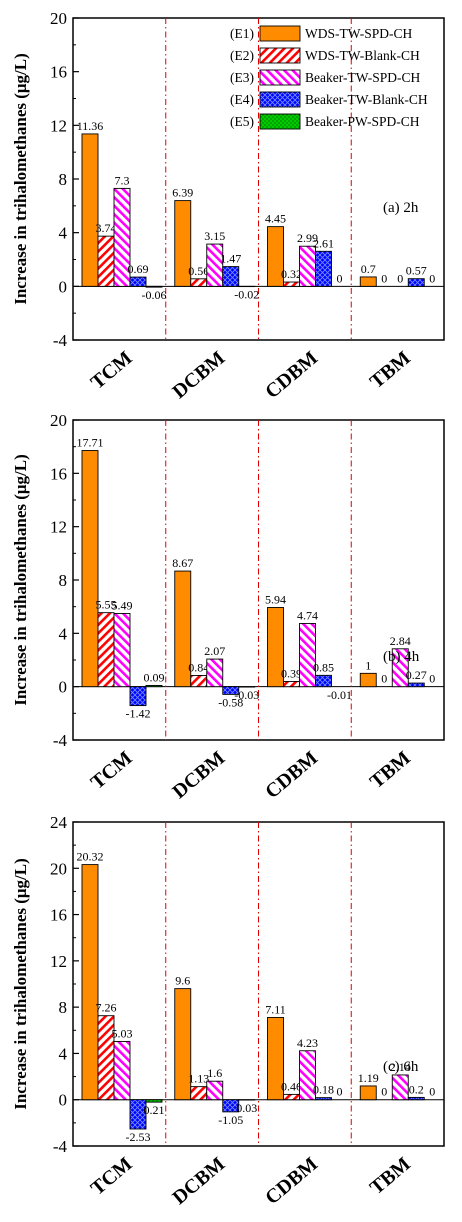 The image size is (462, 1222). What do you see at coordinates (307, 238) in the screenshot?
I see `data-label: 2.99` at bounding box center [307, 238].